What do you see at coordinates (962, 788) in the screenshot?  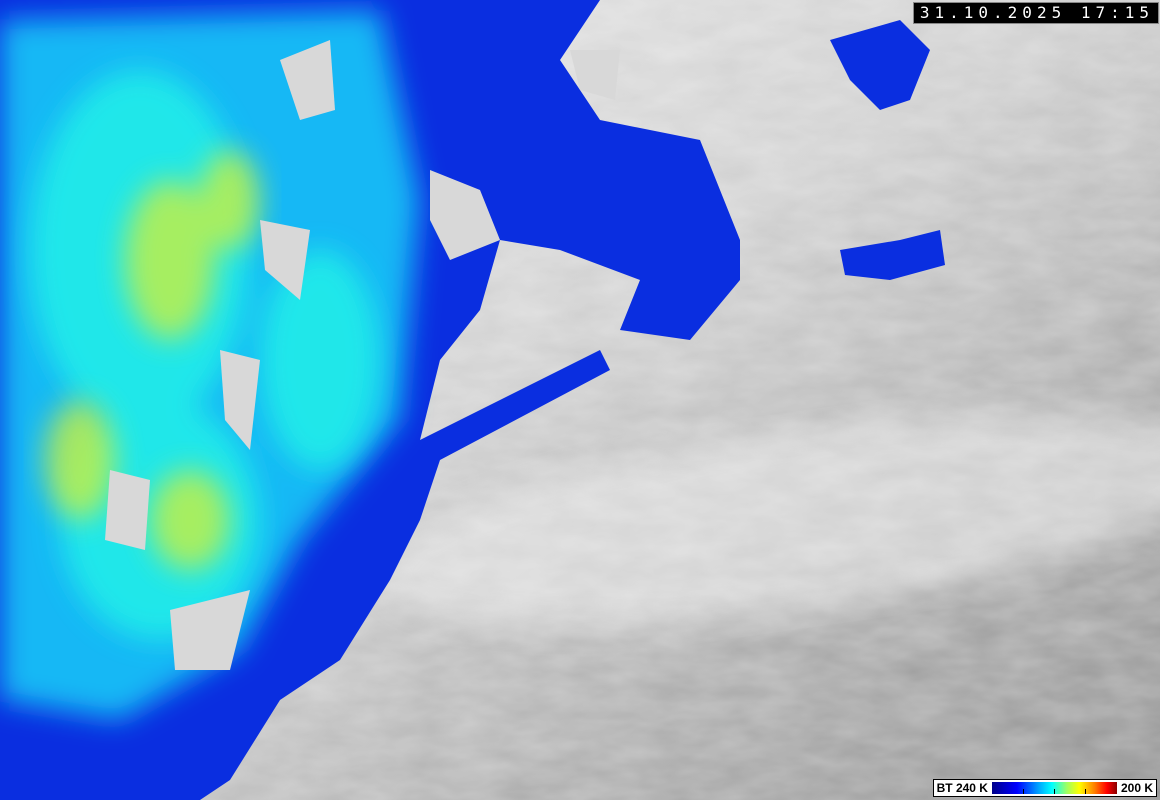 I see `legend-label-left: BT 240 K` at bounding box center [962, 788].